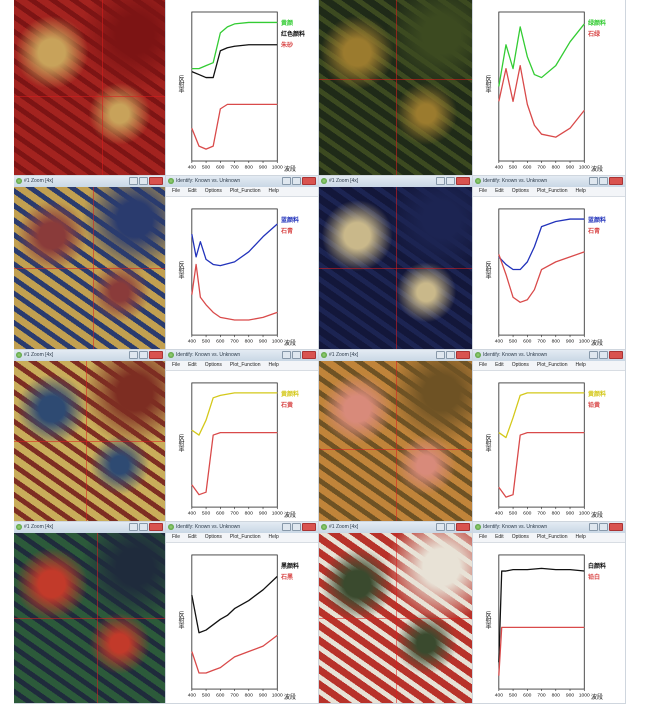  I want to click on y-axis-label: 反射率, so click(487, 269).